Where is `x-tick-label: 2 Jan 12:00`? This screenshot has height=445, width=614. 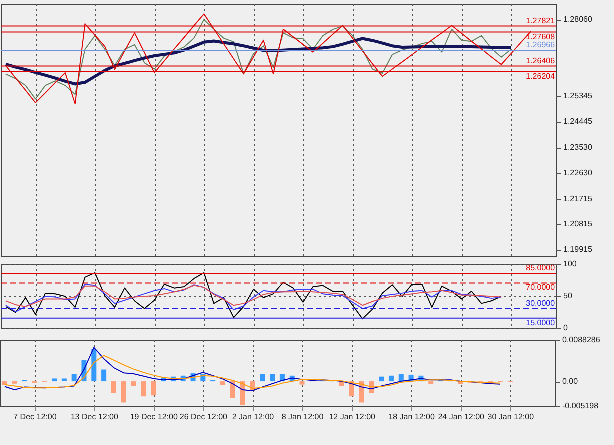 x-tick-label: 2 Jan 12:00 is located at coordinates (253, 417).